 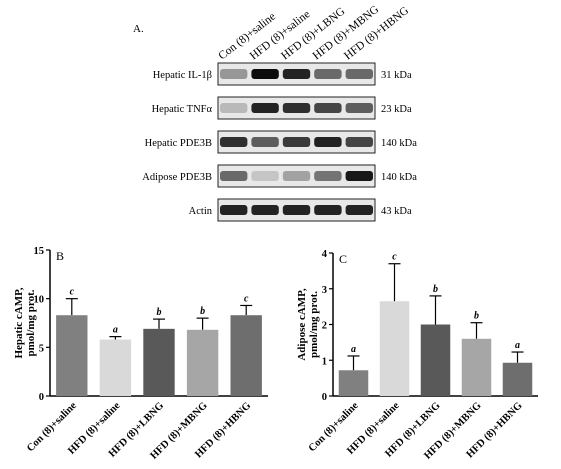 I want to click on y-tick-label: 10, so click(x=39, y=300).